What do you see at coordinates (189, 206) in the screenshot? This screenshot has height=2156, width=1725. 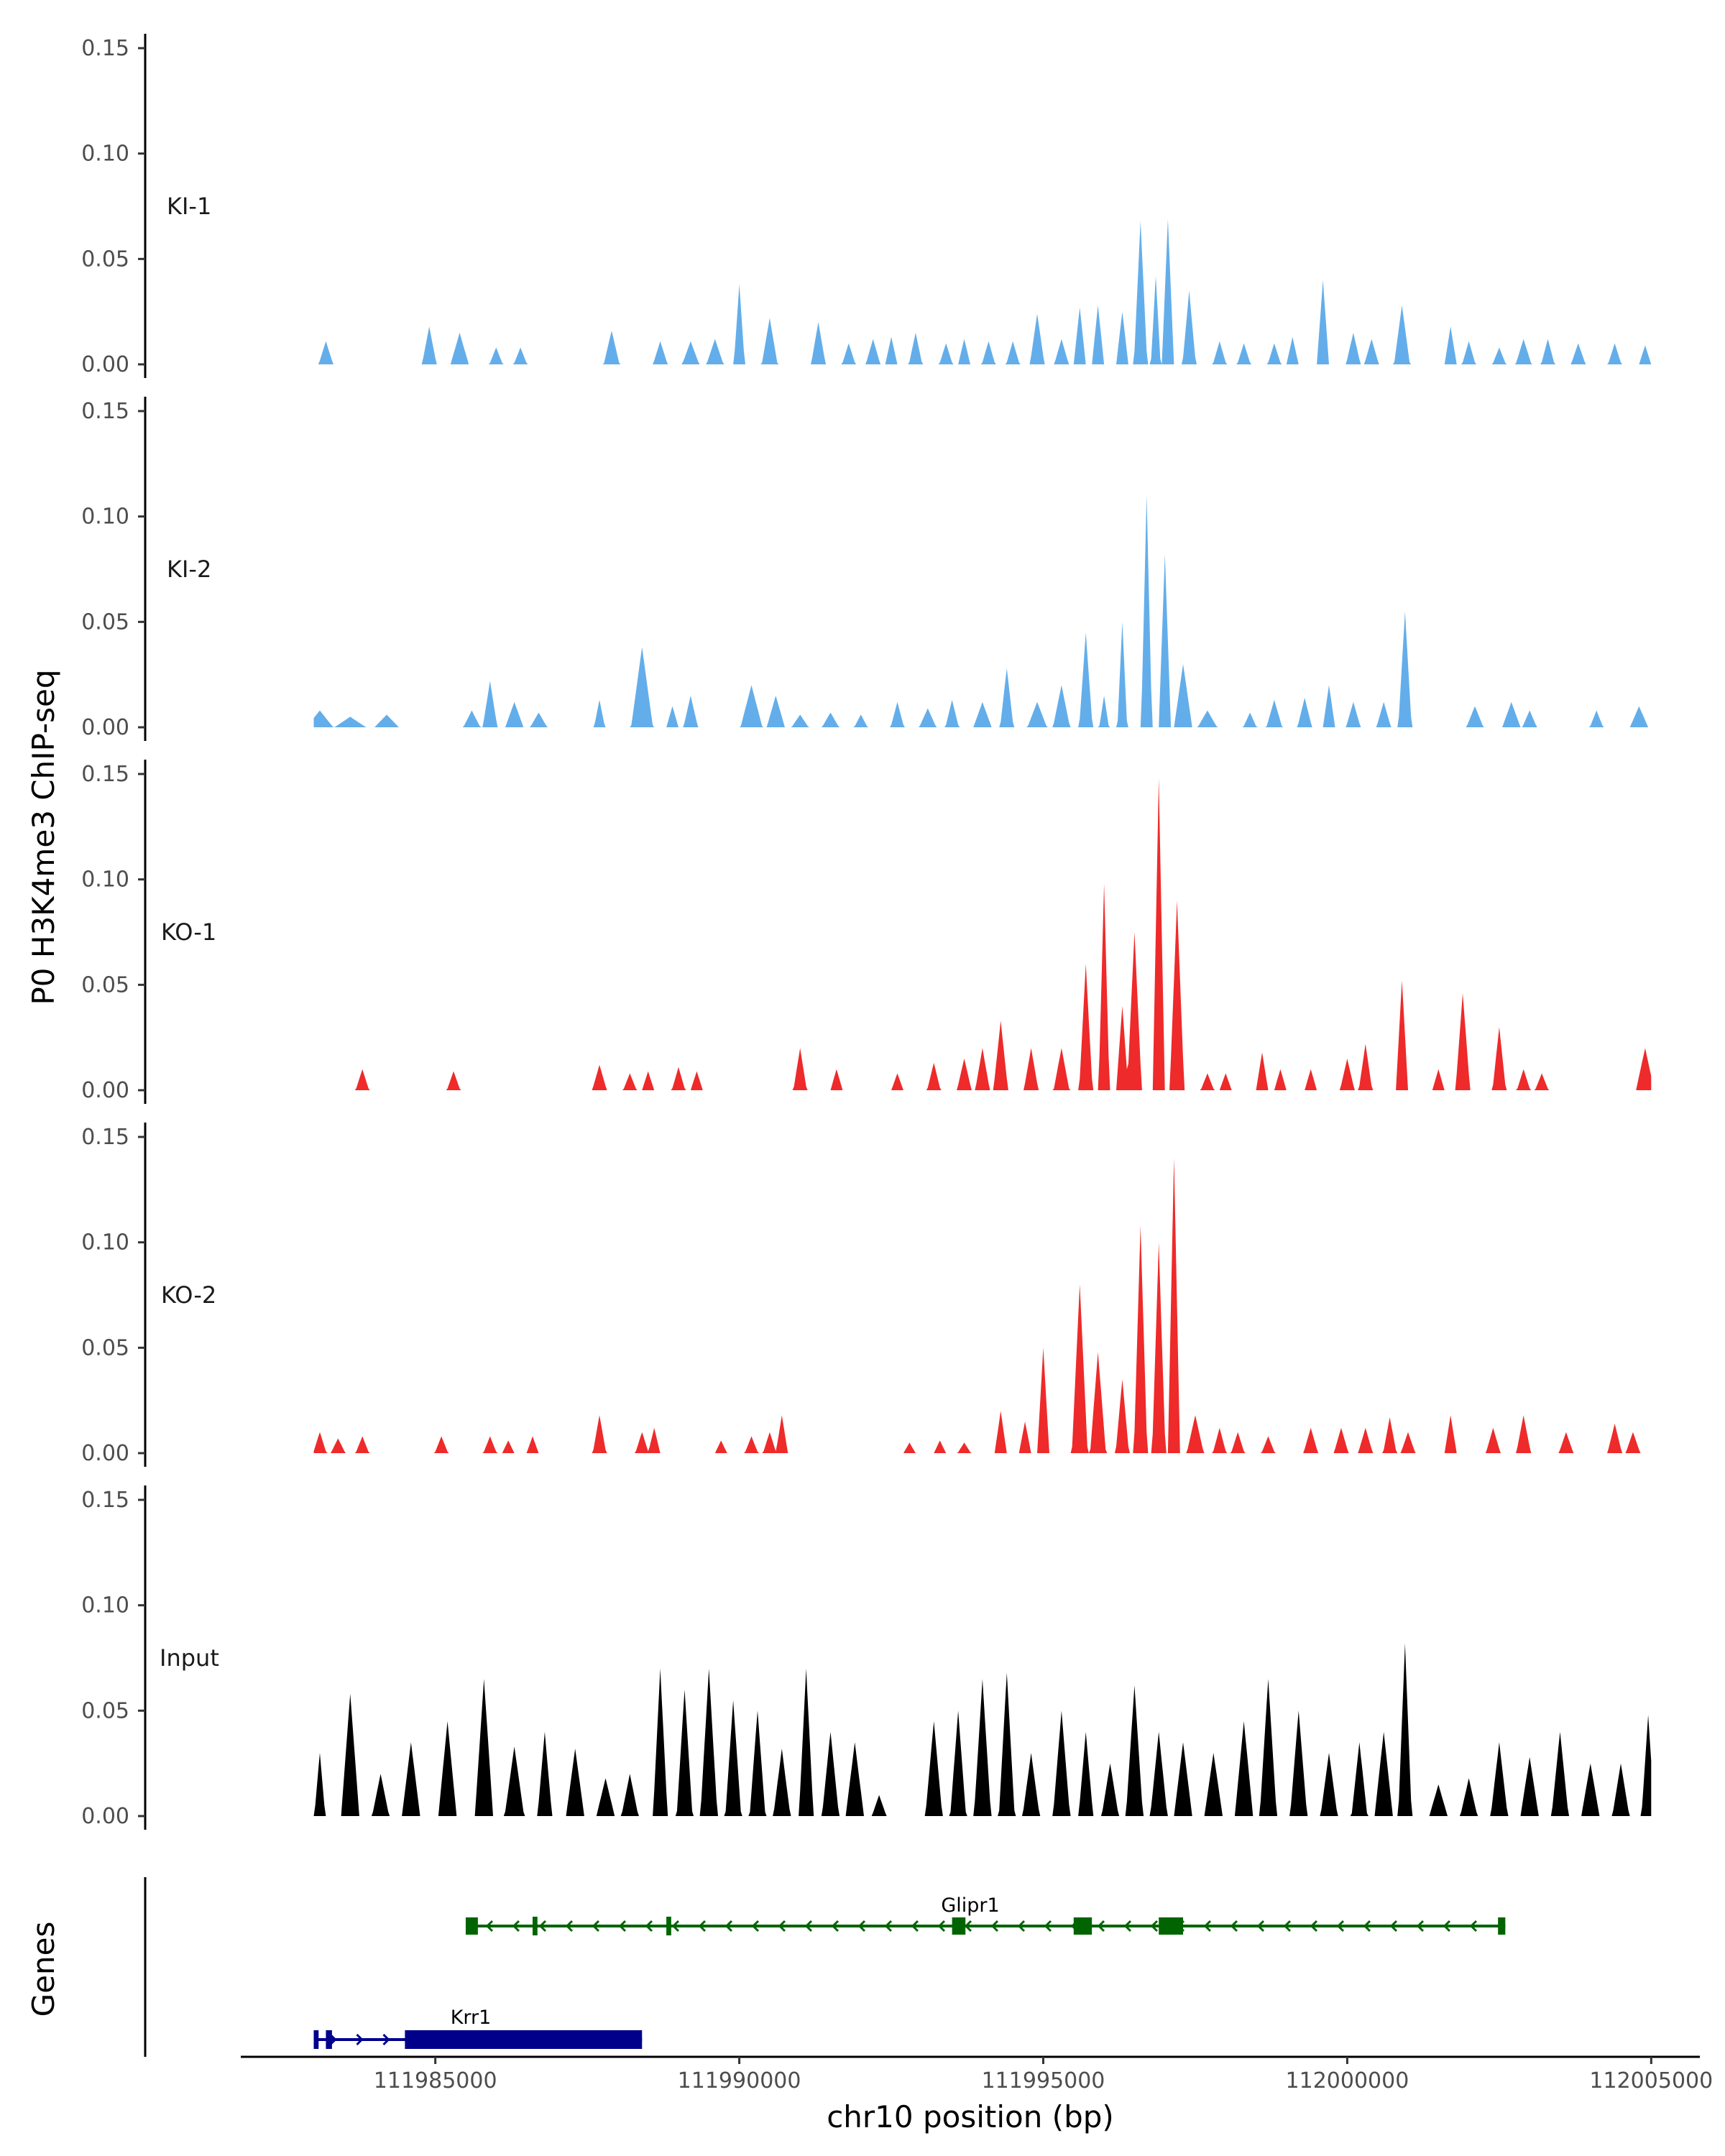 I see `track-label-ki-1: KI-1` at bounding box center [189, 206].